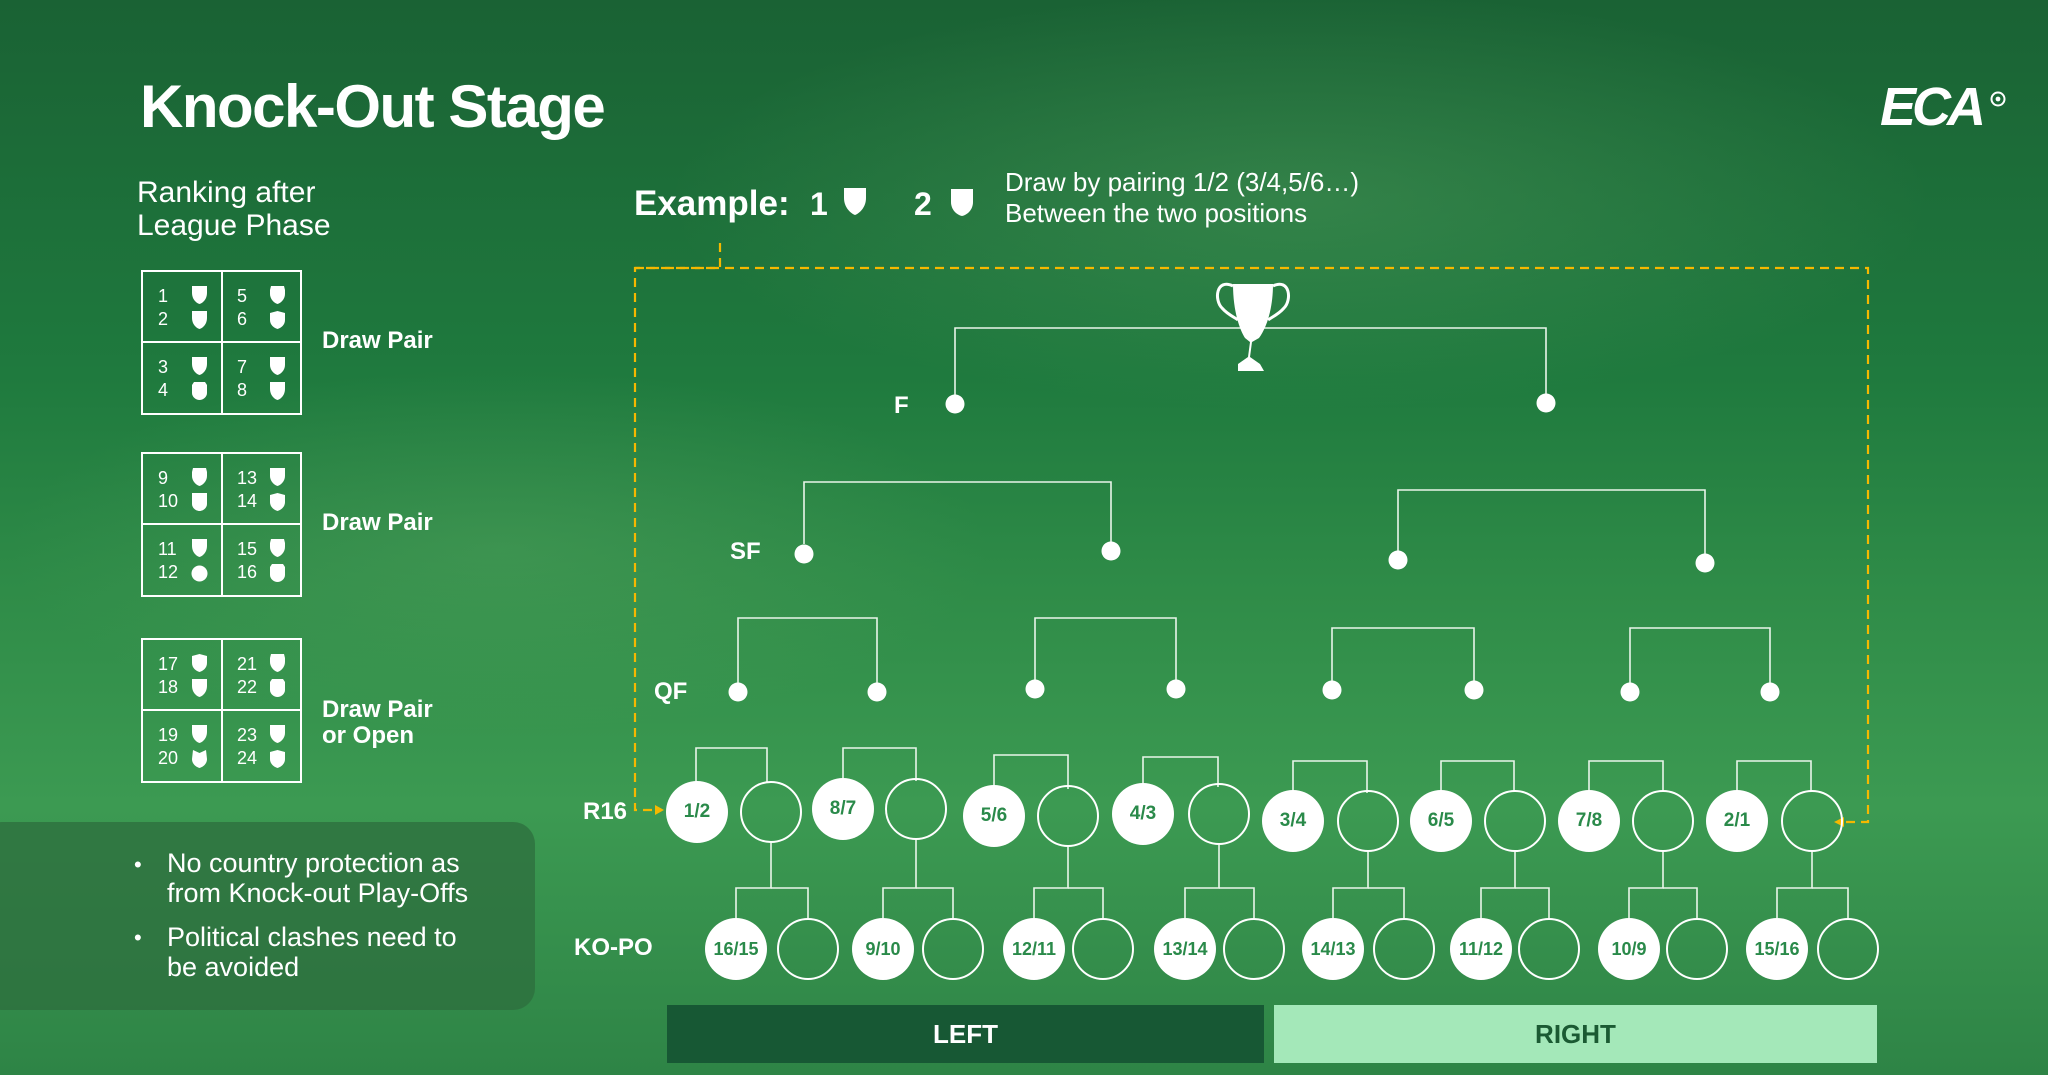  What do you see at coordinates (965, 1034) in the screenshot?
I see `left-side-bar: LEFT` at bounding box center [965, 1034].